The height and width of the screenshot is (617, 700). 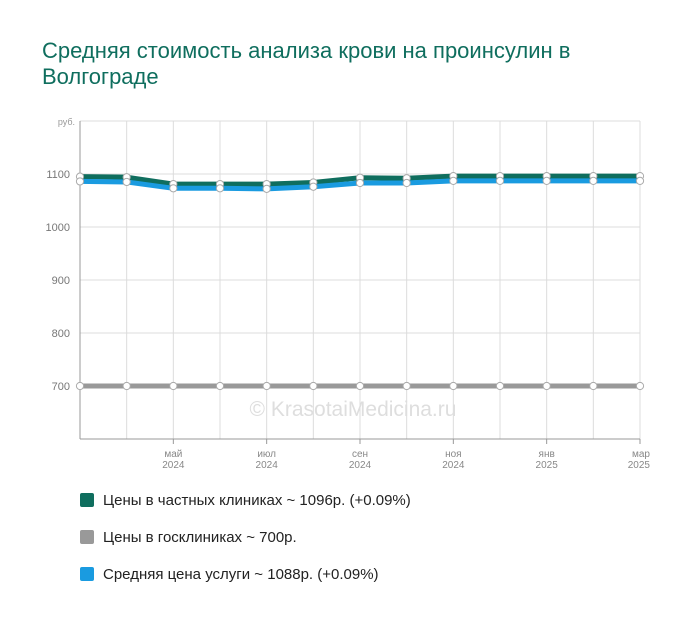 What do you see at coordinates (353, 409) in the screenshot?
I see `watermark: © KrasotaiMedicina.ru` at bounding box center [353, 409].